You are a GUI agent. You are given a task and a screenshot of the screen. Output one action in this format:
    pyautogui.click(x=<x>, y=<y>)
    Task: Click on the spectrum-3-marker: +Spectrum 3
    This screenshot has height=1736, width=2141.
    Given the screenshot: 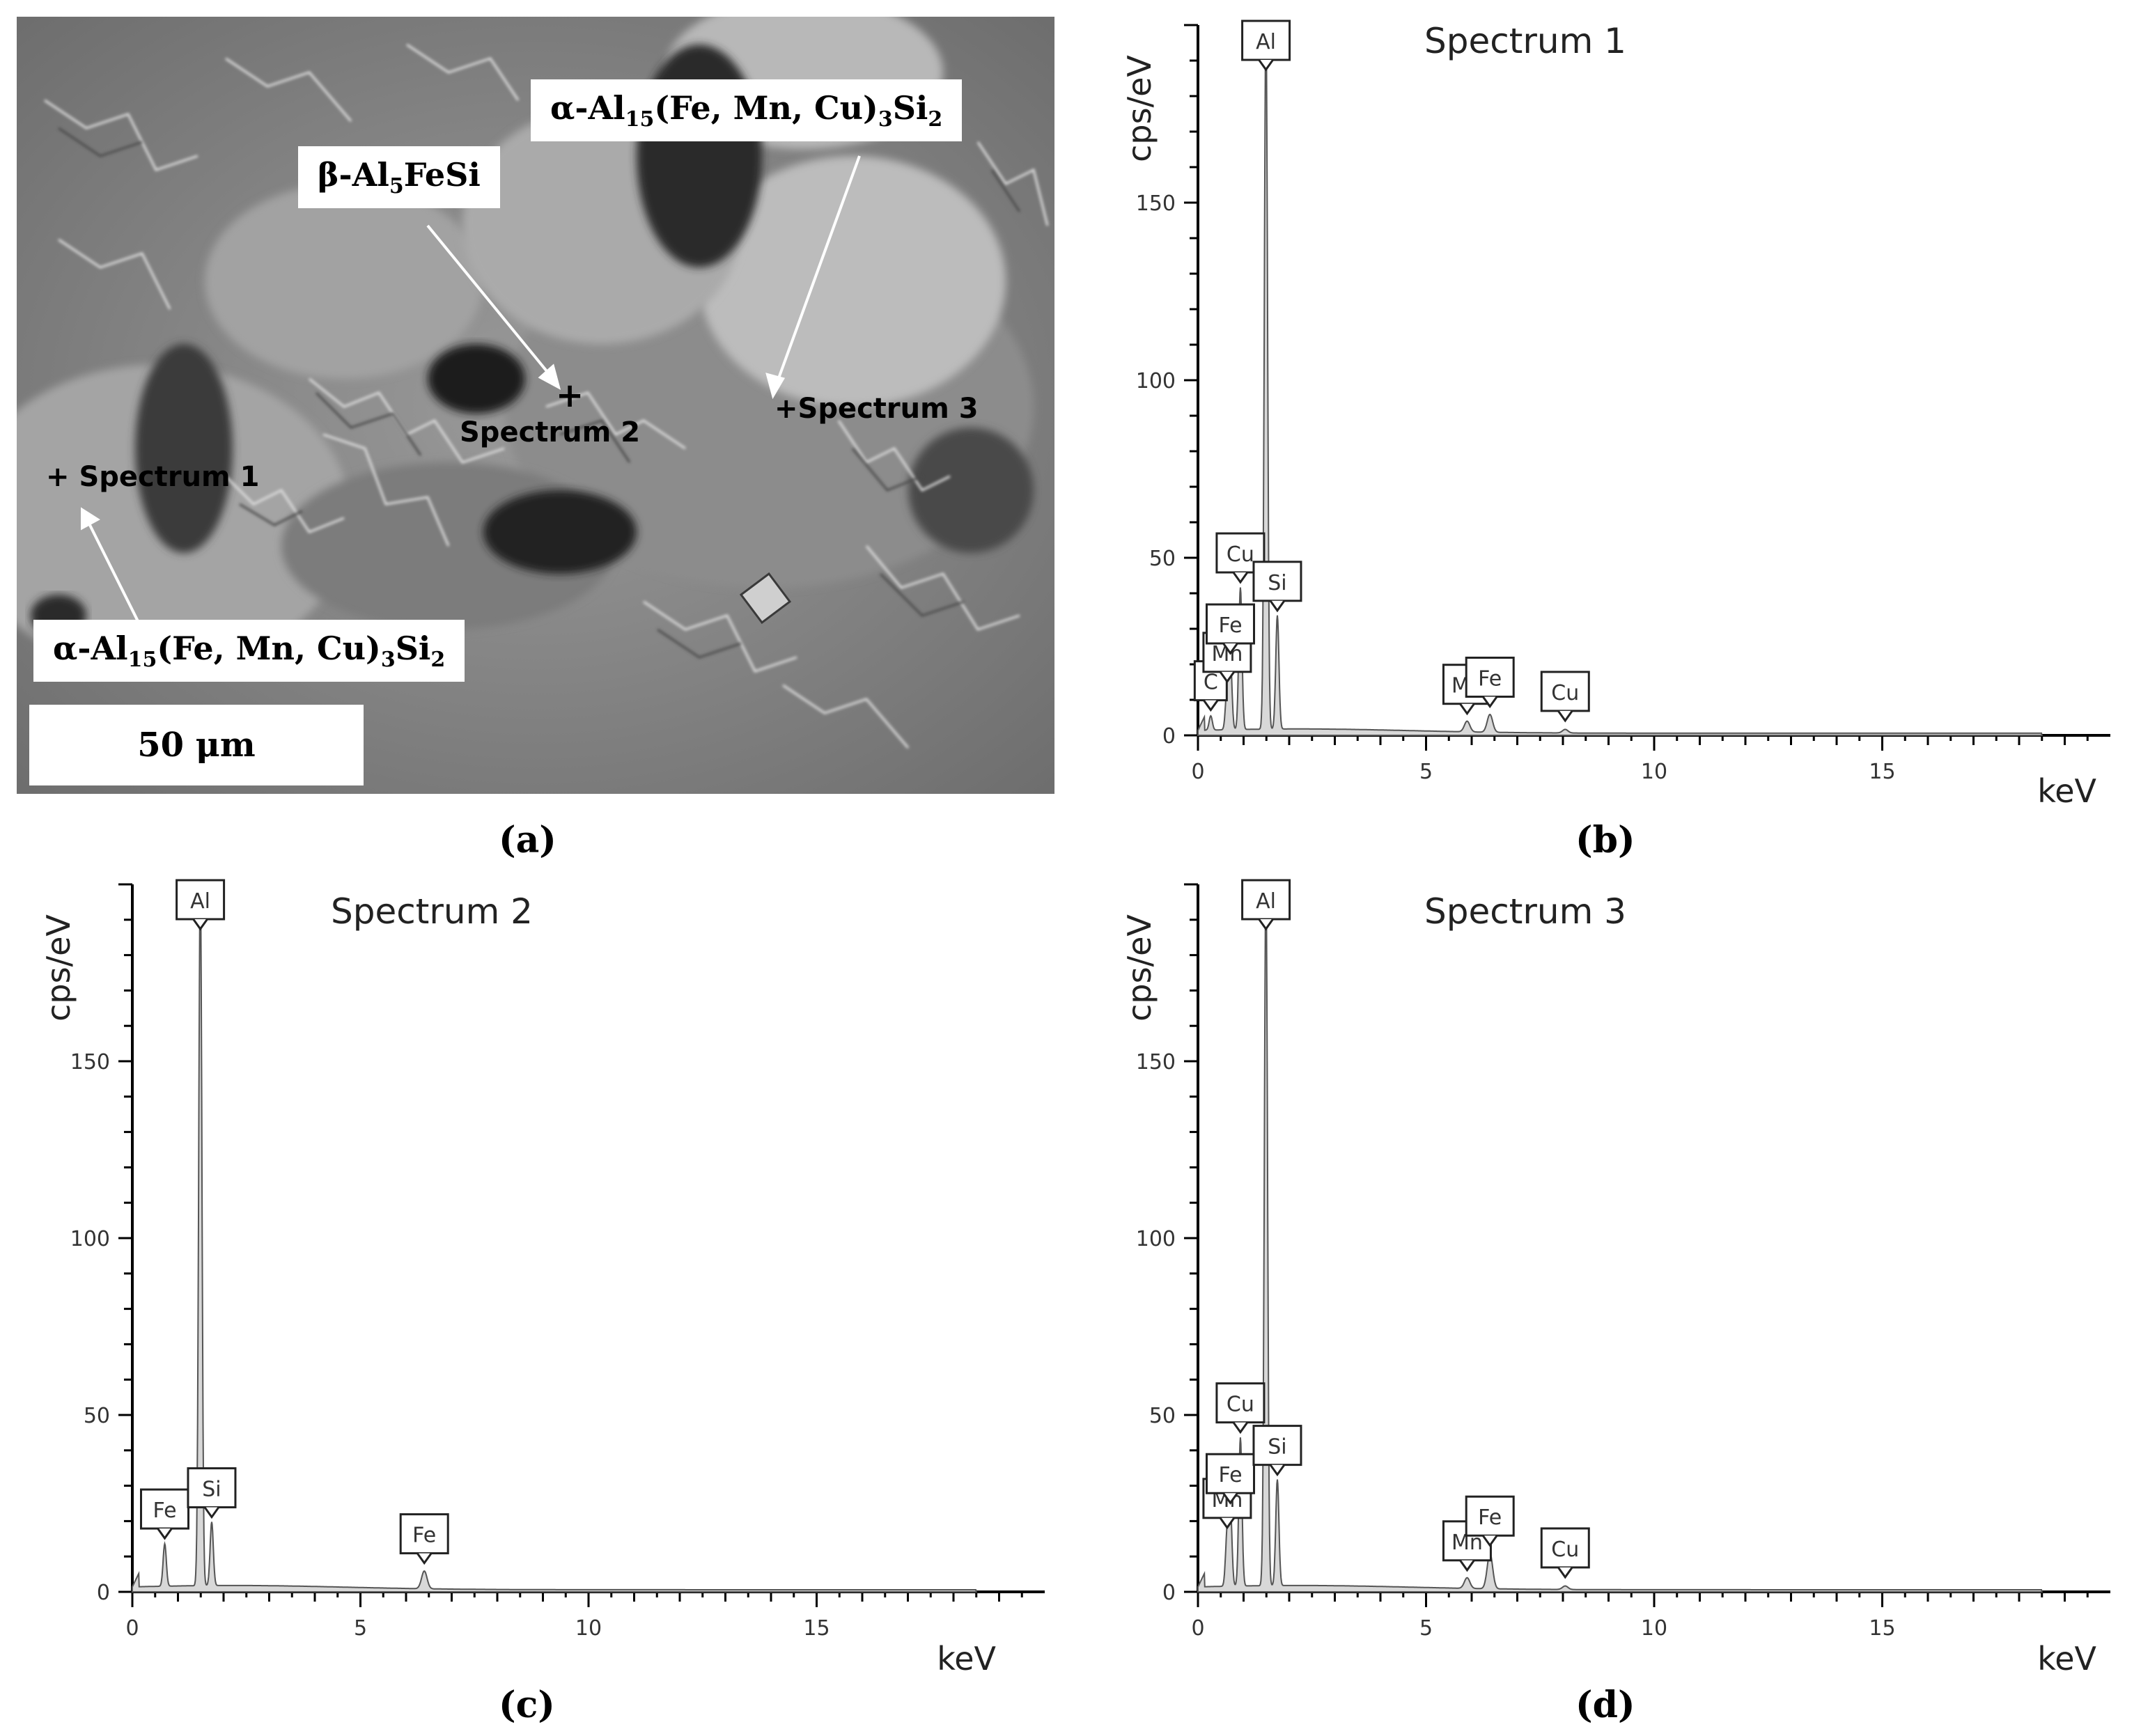 What is the action you would take?
    pyautogui.click(x=876, y=409)
    